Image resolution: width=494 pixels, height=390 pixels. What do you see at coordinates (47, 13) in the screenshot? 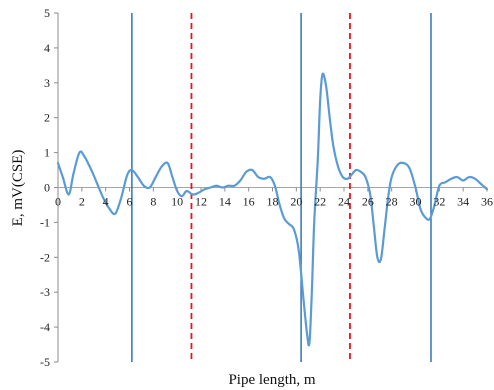
I see `y-tick-label: 5` at bounding box center [47, 13].